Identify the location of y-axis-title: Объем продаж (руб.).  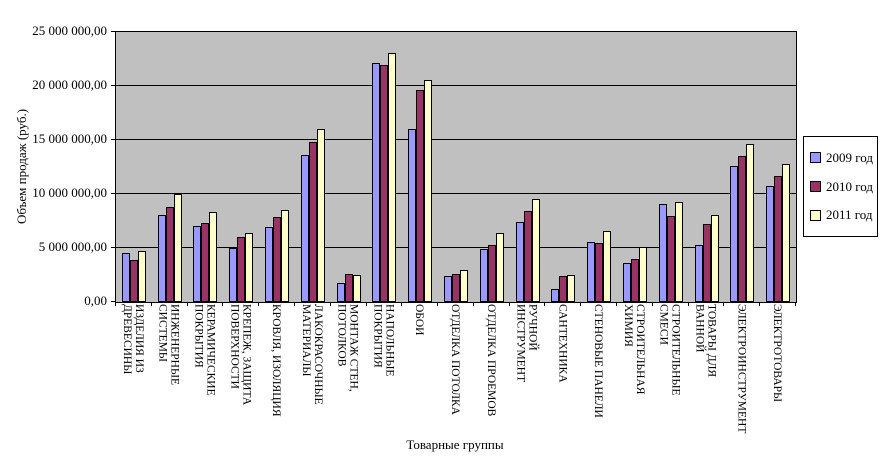
(21, 166).